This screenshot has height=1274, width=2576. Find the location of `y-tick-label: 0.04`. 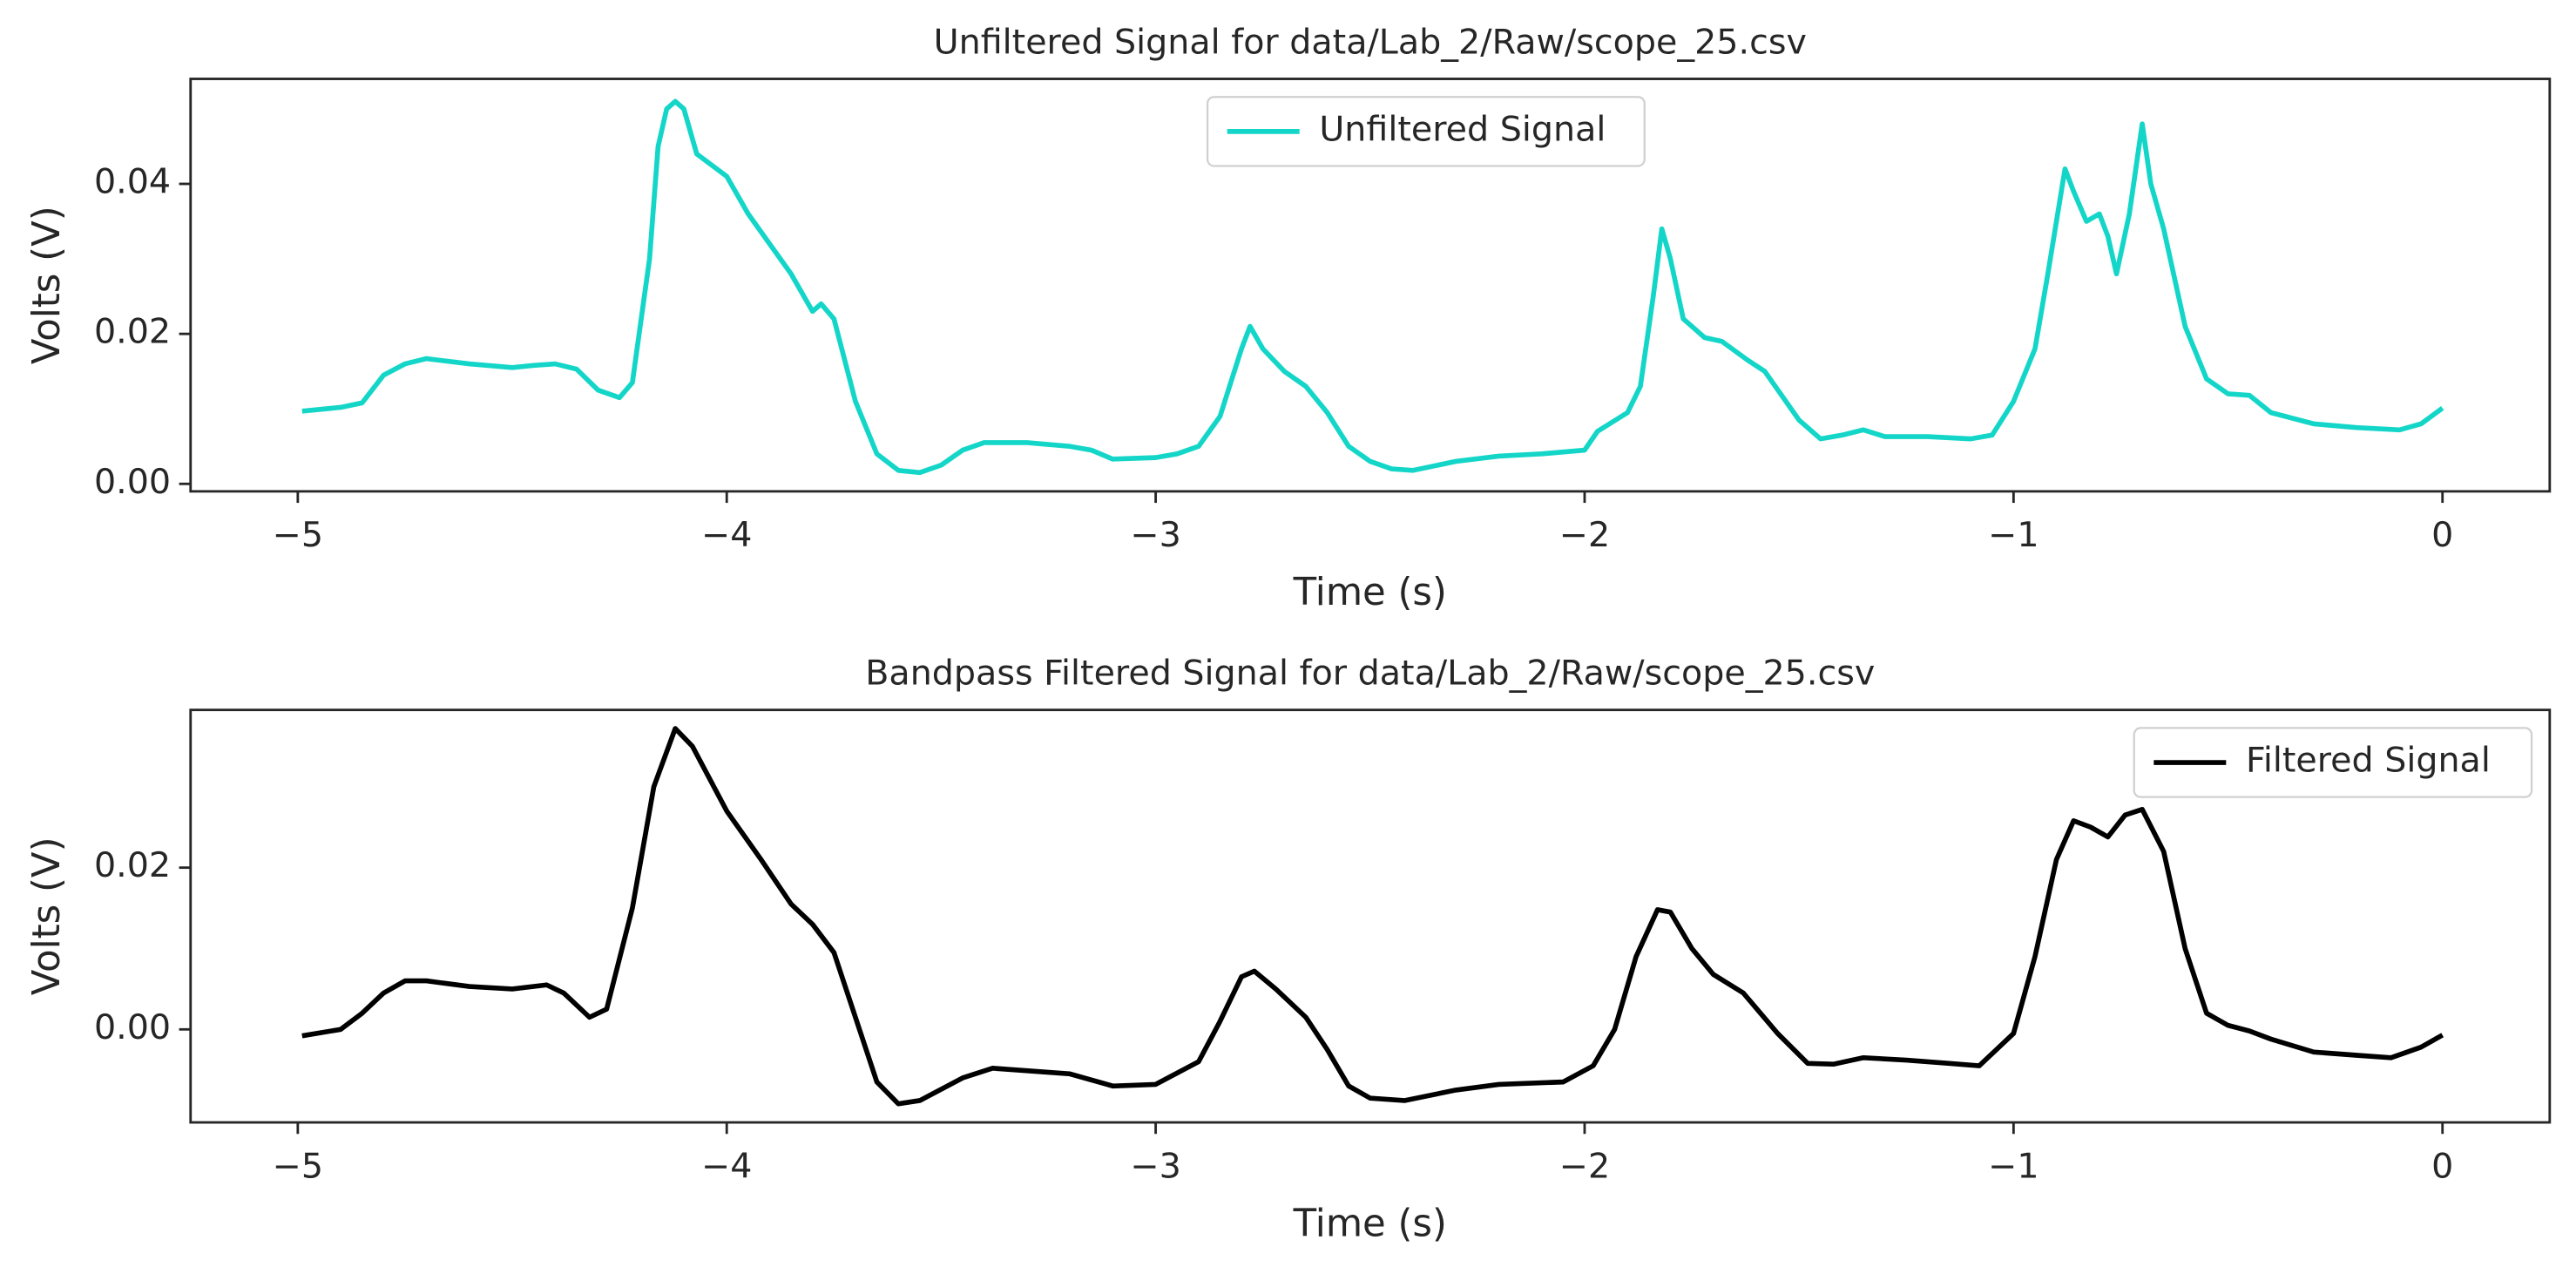

y-tick-label: 0.04 is located at coordinates (132, 182).